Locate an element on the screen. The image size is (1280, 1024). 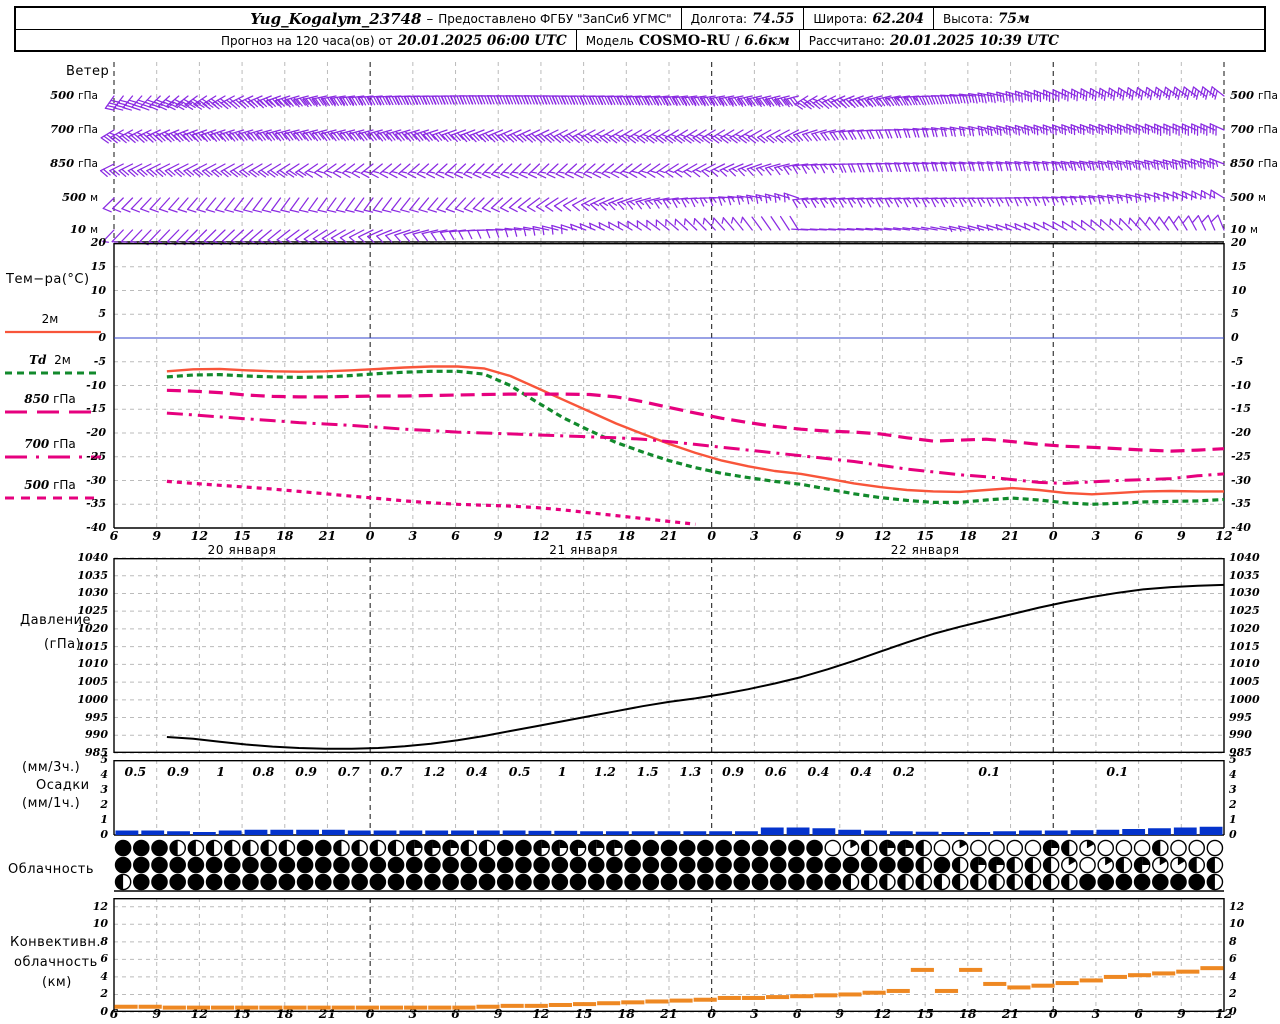
convective-ytick-10: 10 is located at coordinates (1237, 924).